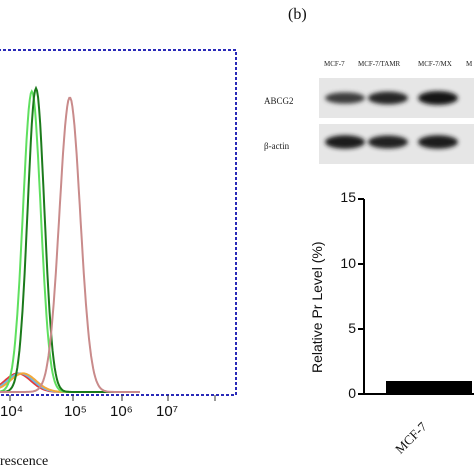 Image resolution: width=474 pixels, height=474 pixels. I want to click on panel-label-b: (b), so click(297, 14).